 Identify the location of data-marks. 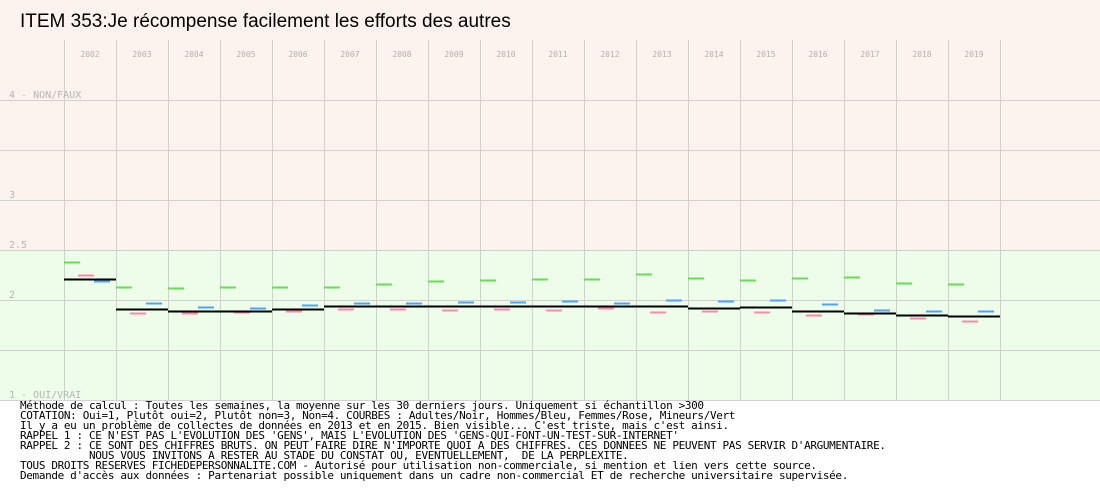
(532, 292).